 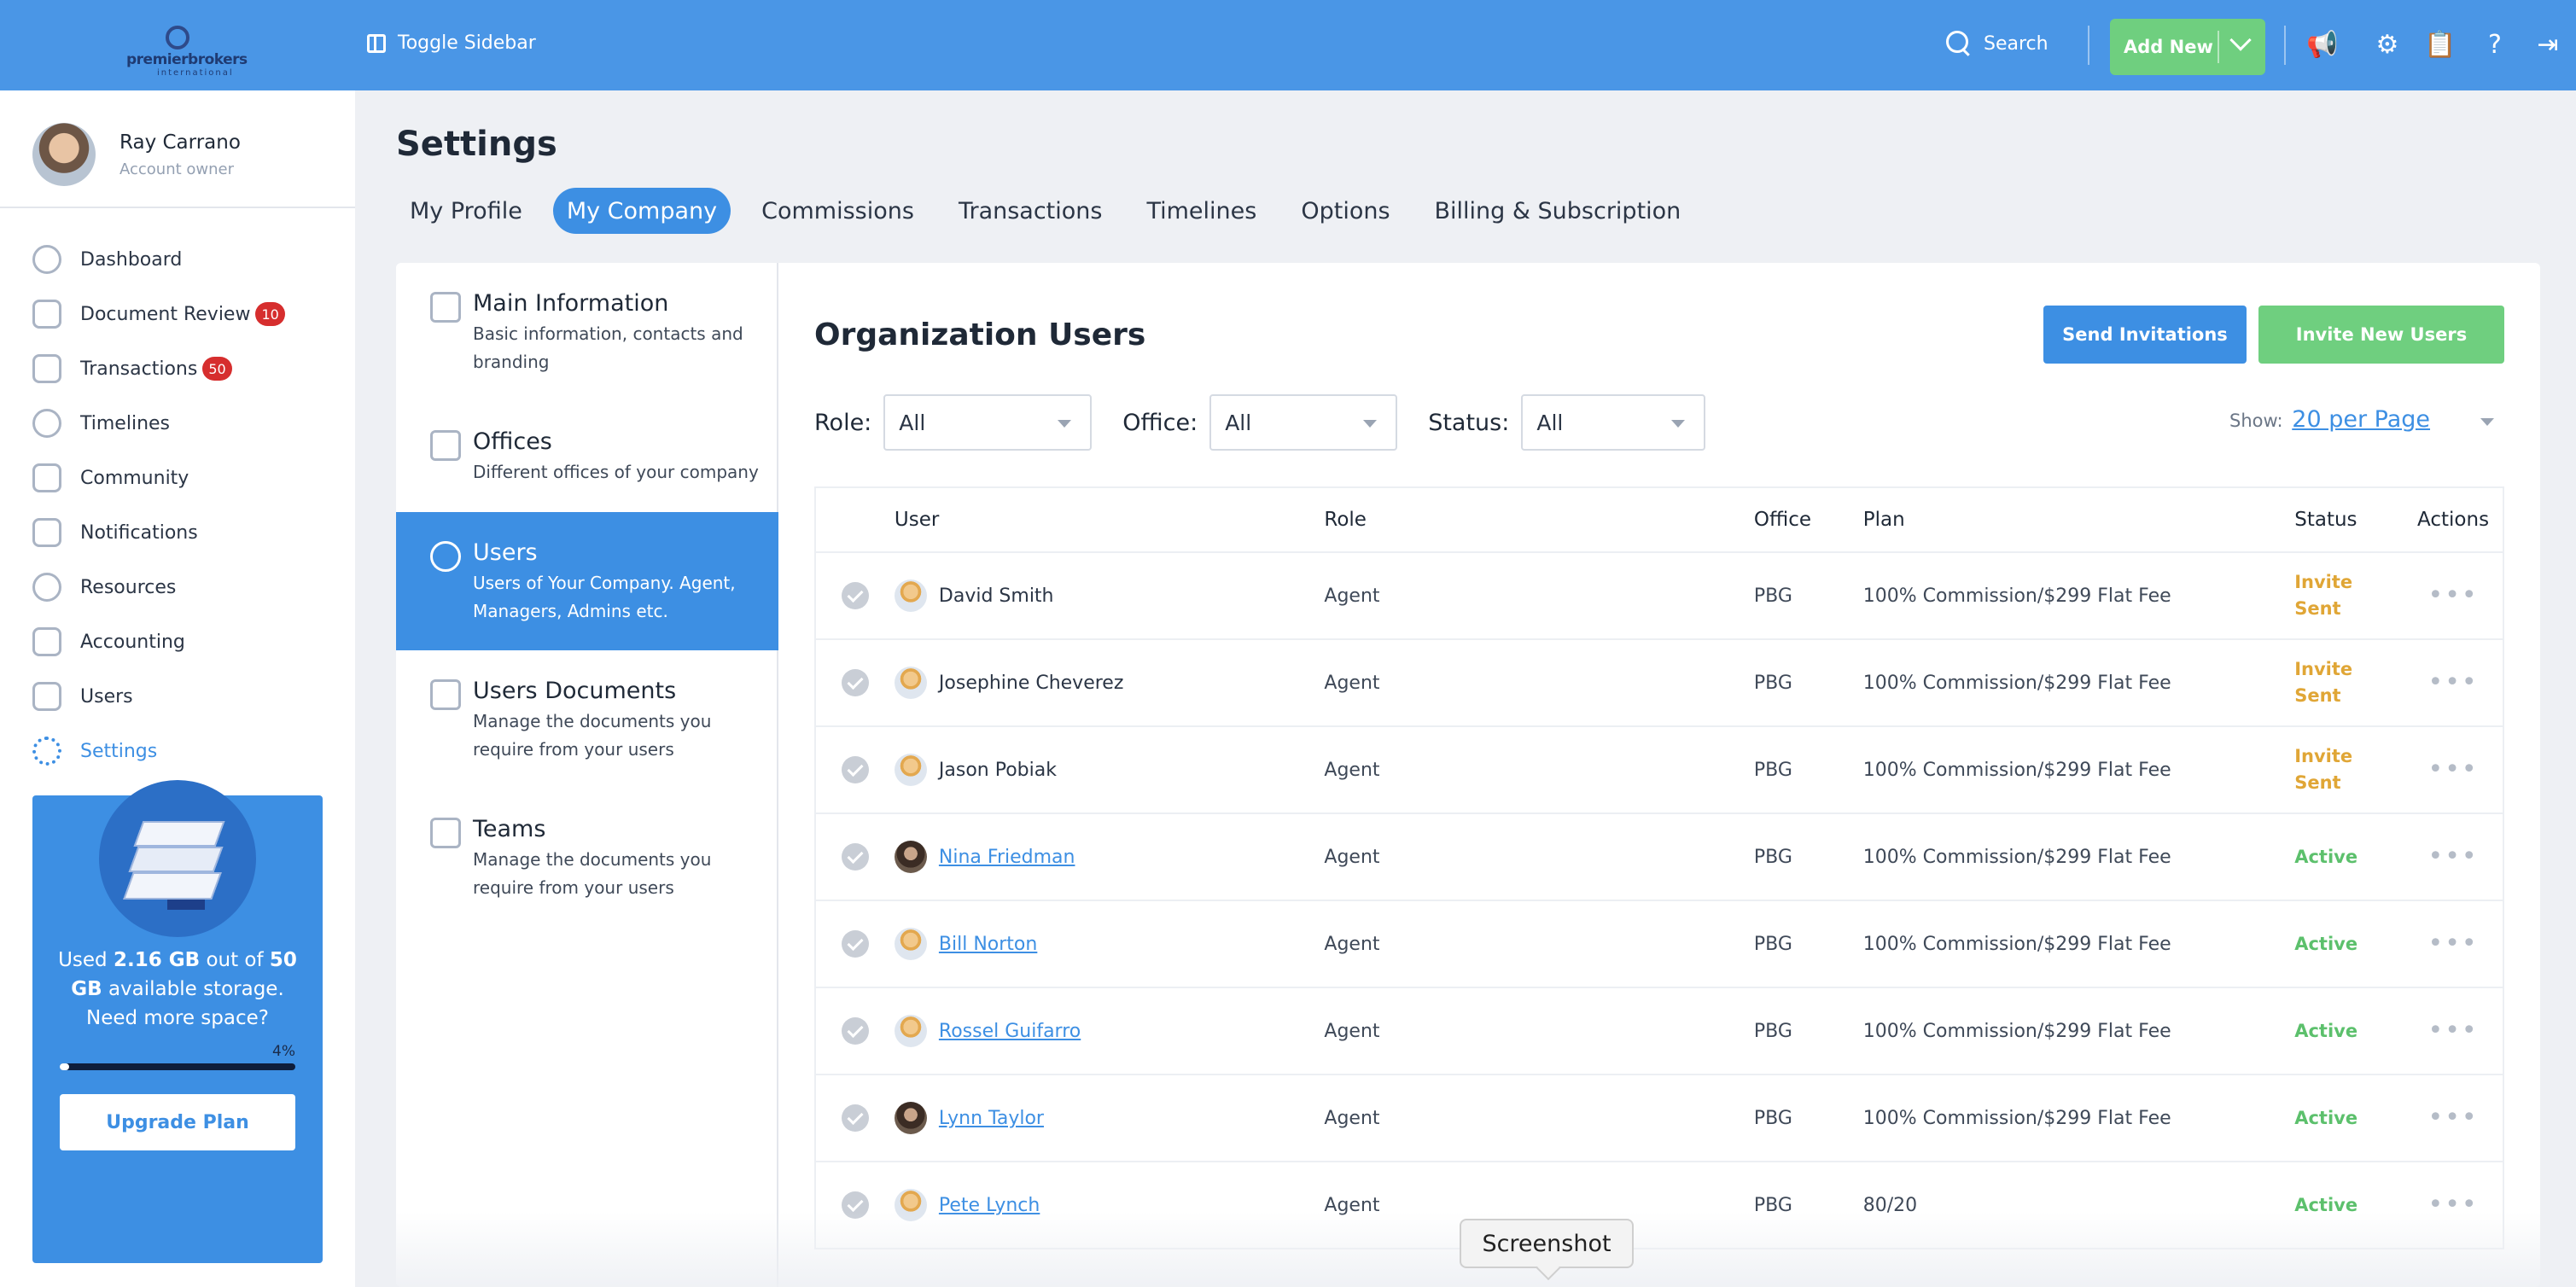 I want to click on search-button: Search, so click(x=1997, y=43).